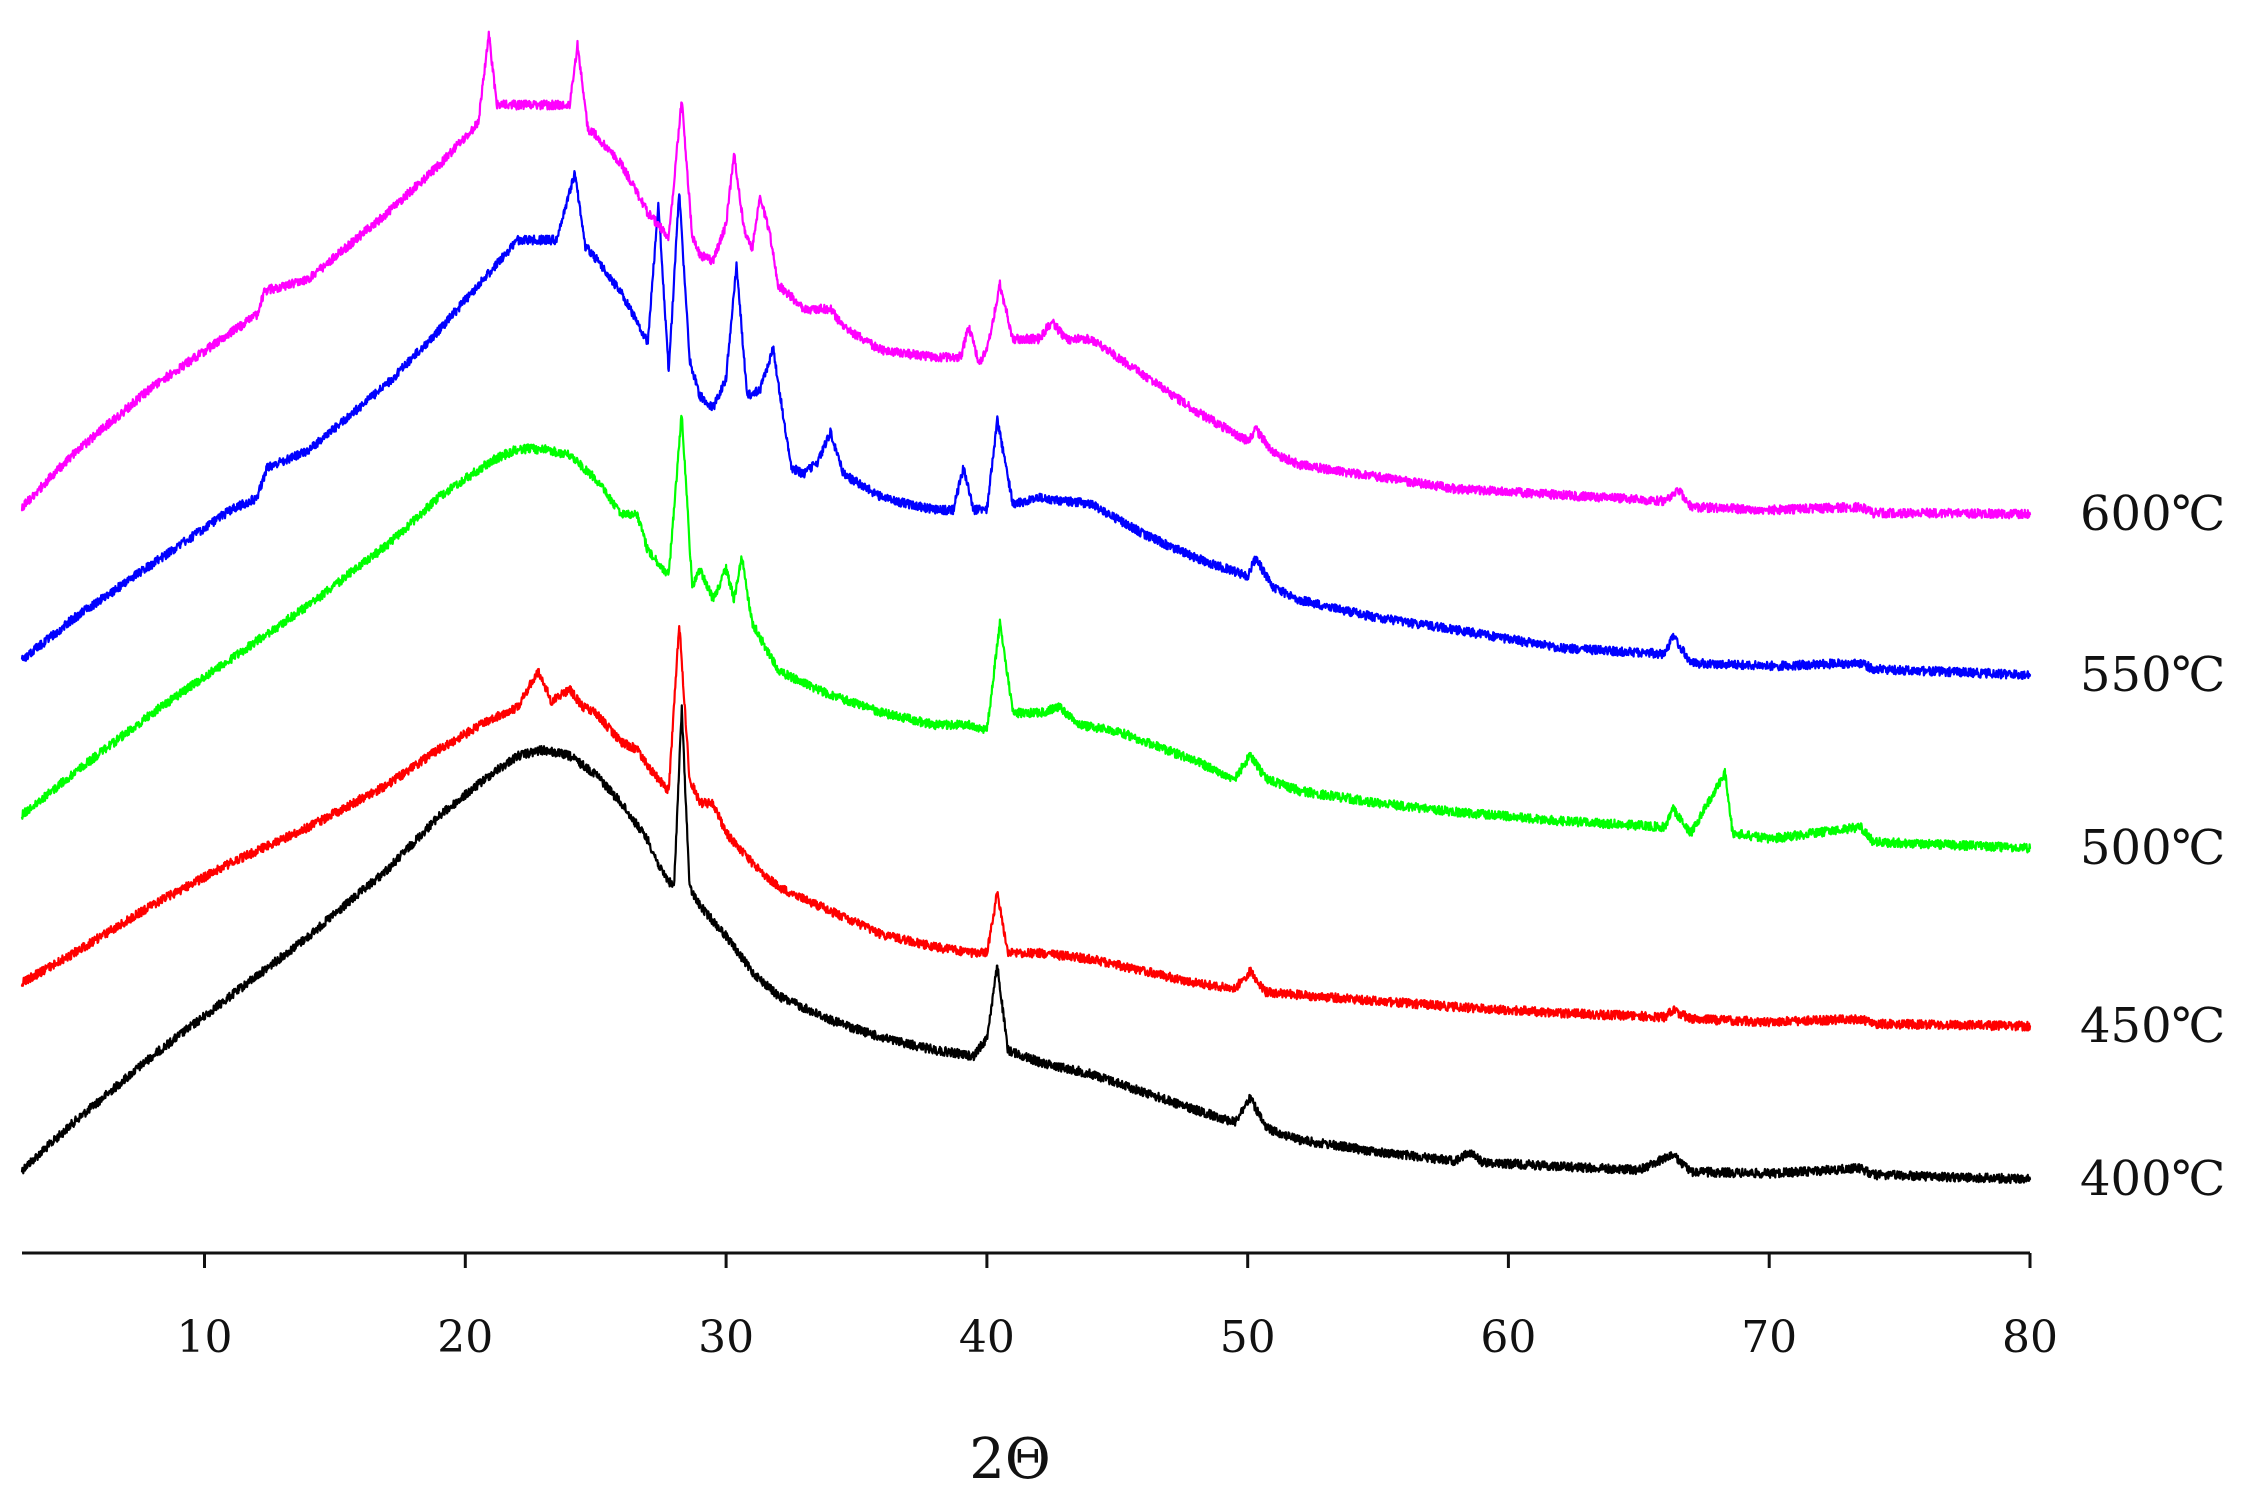  I want to click on x-tick-label-60: 60, so click(1508, 1337).